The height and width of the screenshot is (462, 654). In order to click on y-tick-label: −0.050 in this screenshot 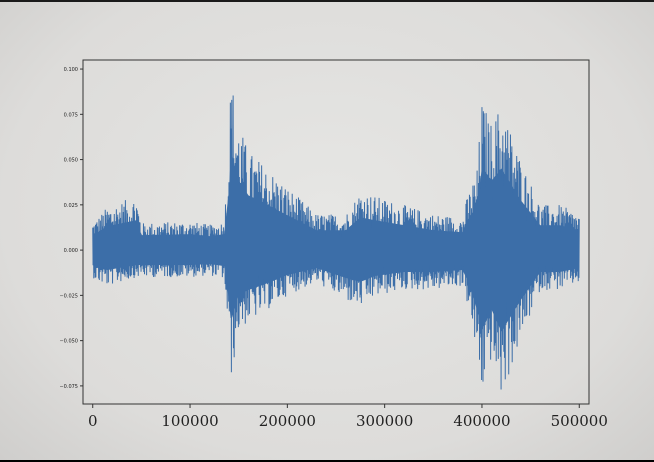, I will do `click(68, 342)`.